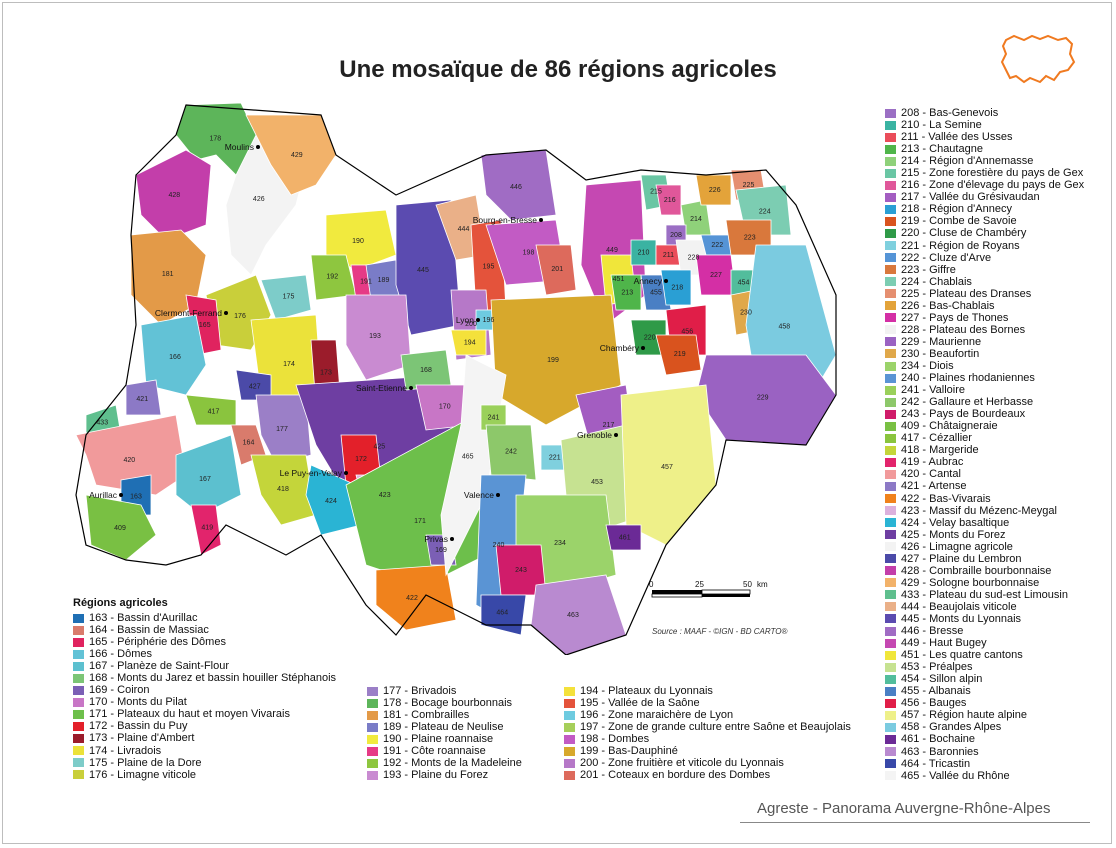 Image resolution: width=1116 pixels, height=848 pixels. Describe the element at coordinates (992, 258) in the screenshot. I see `legend-item: 222 - Cluze d'Arve` at that location.